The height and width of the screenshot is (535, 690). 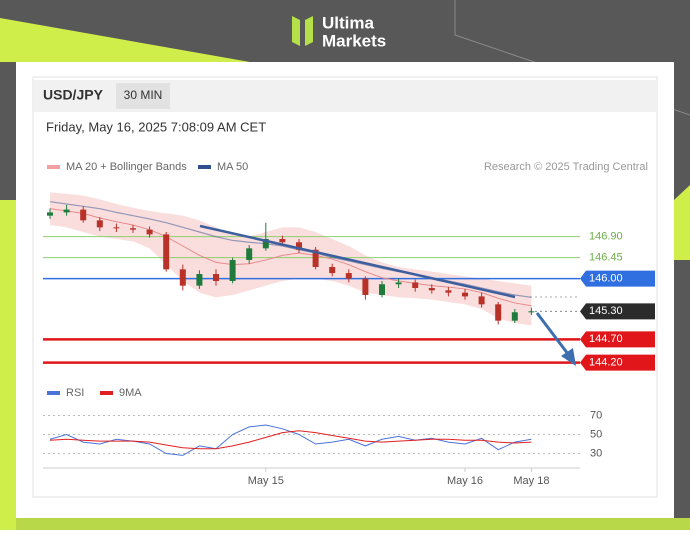 I want to click on timeframe-badge, so click(x=143, y=96).